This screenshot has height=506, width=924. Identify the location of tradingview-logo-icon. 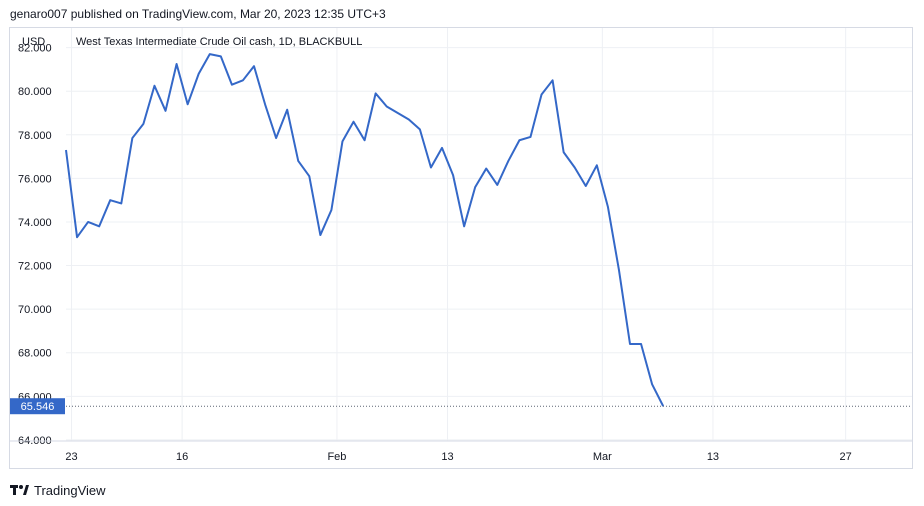
(20, 490).